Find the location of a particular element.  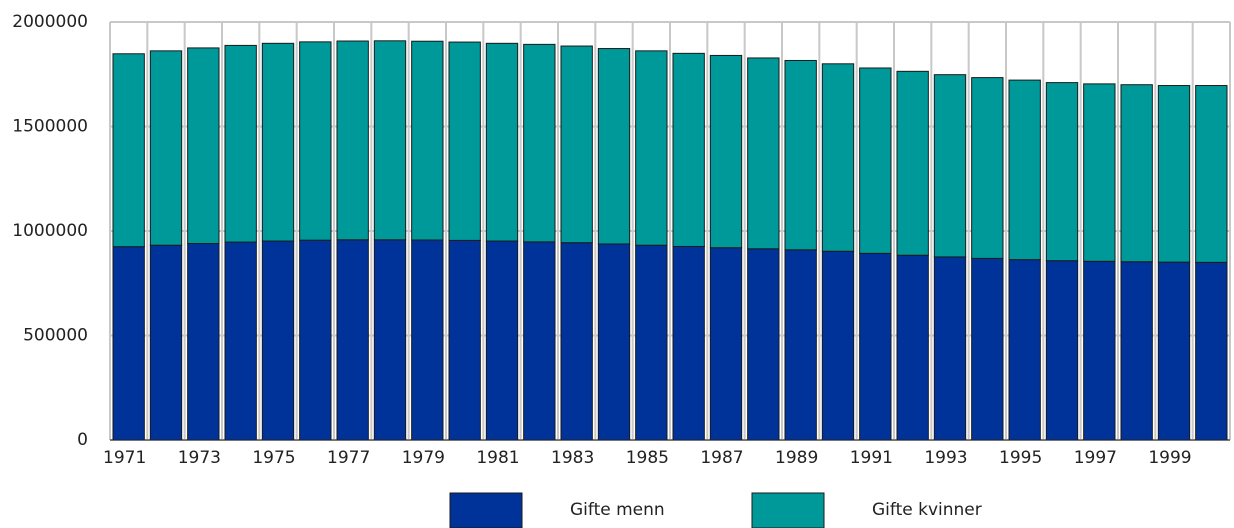

x-tick-label: 1971 is located at coordinates (124, 458).